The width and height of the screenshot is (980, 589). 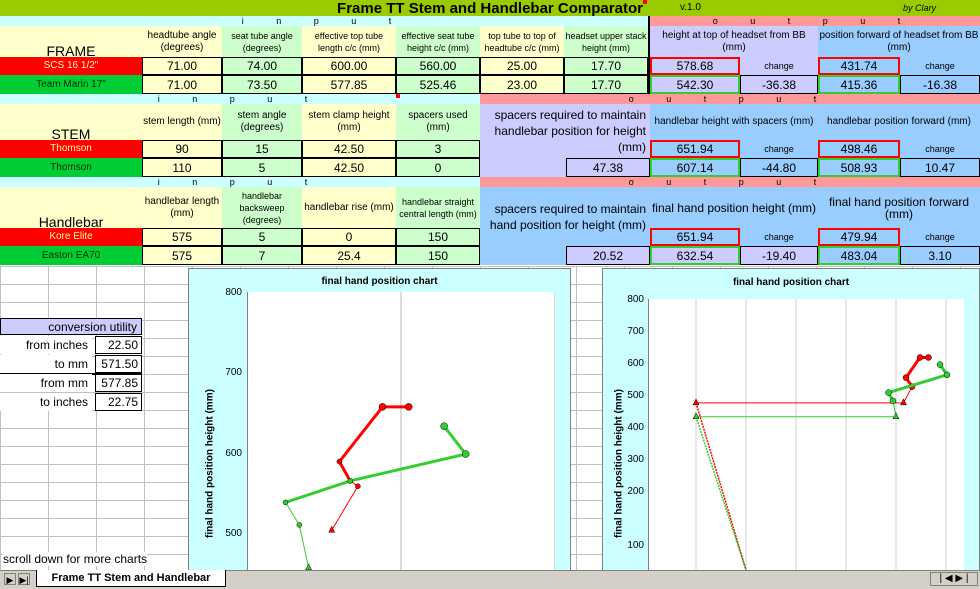 I want to click on frame-row1-cell: 17.70, so click(x=606, y=66).